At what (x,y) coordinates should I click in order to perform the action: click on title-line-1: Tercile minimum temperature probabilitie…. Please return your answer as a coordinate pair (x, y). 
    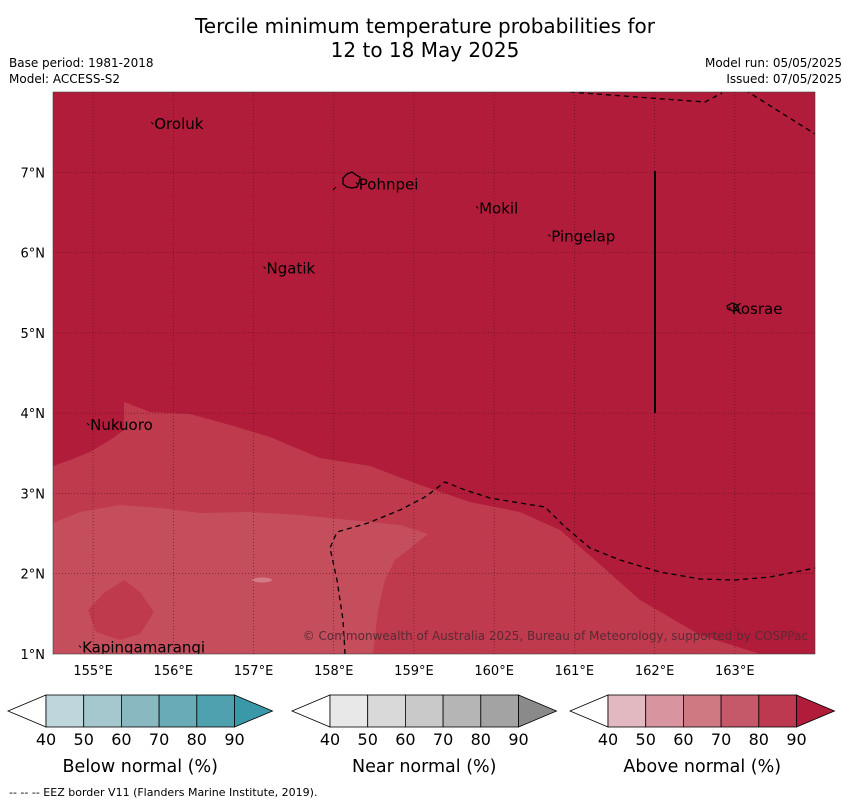
    Looking at the image, I should click on (425, 26).